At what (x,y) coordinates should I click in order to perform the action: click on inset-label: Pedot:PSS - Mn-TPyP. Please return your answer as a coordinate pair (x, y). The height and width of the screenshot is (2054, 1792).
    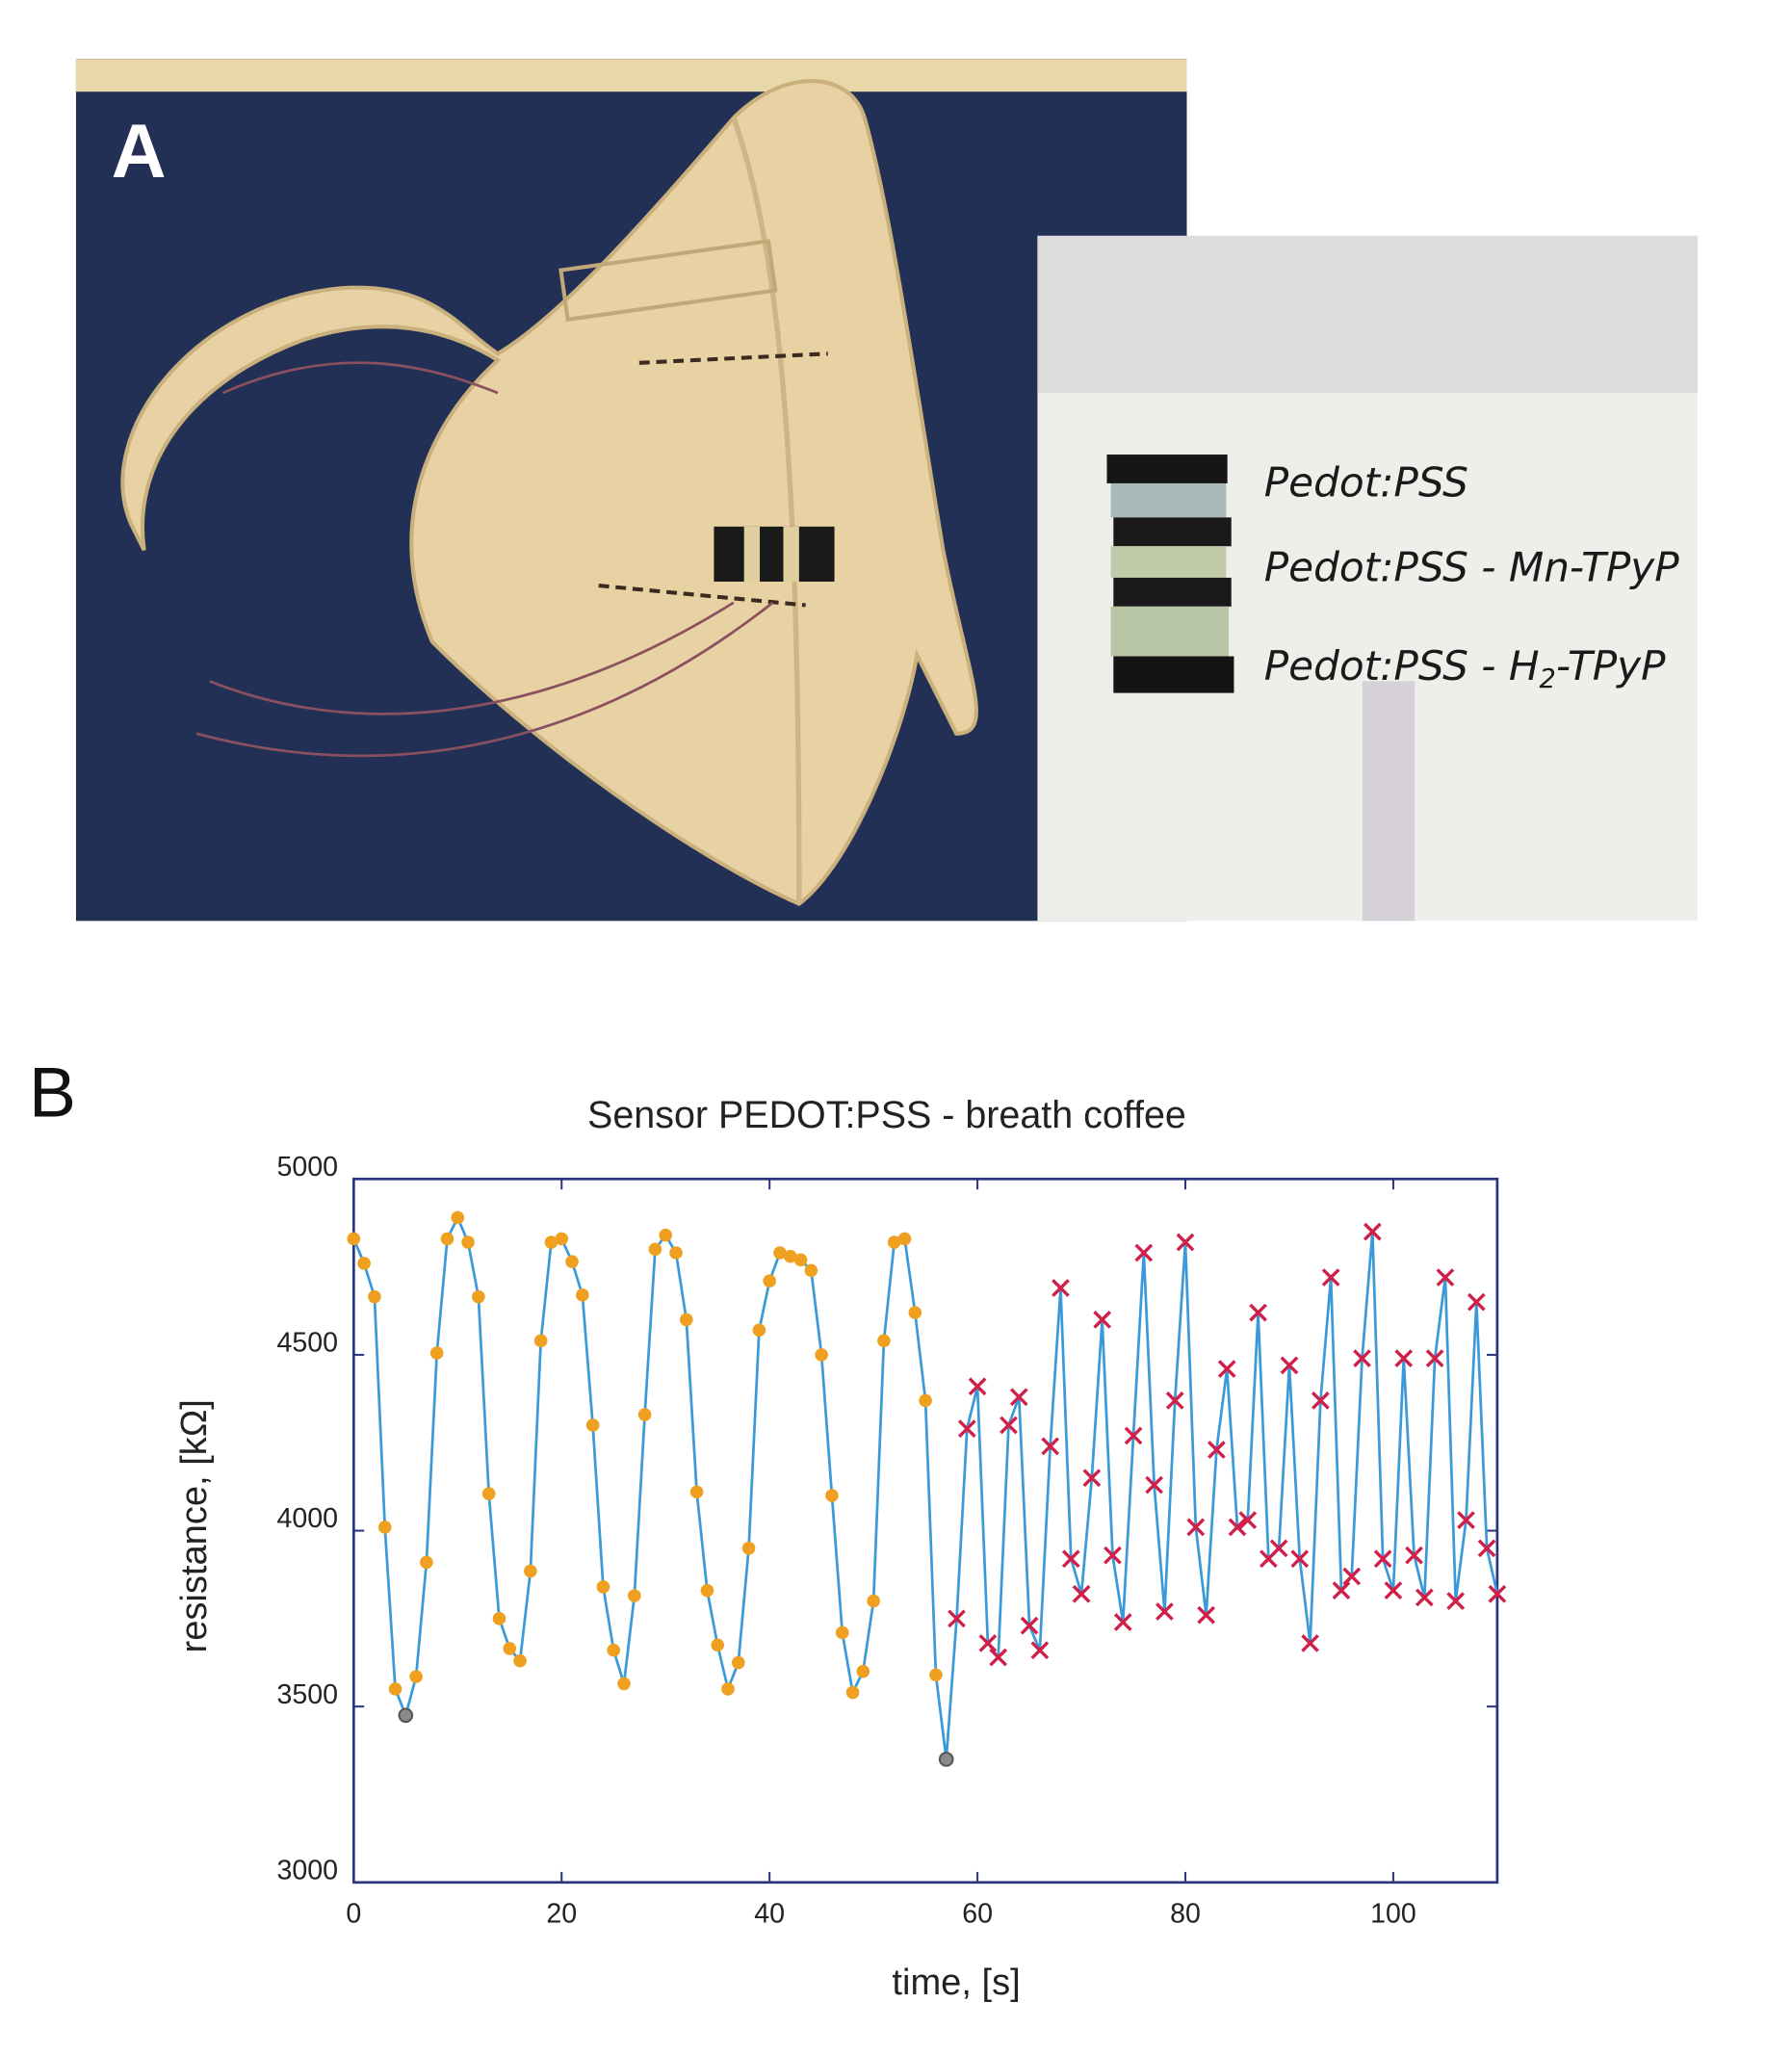
    Looking at the image, I should click on (1471, 566).